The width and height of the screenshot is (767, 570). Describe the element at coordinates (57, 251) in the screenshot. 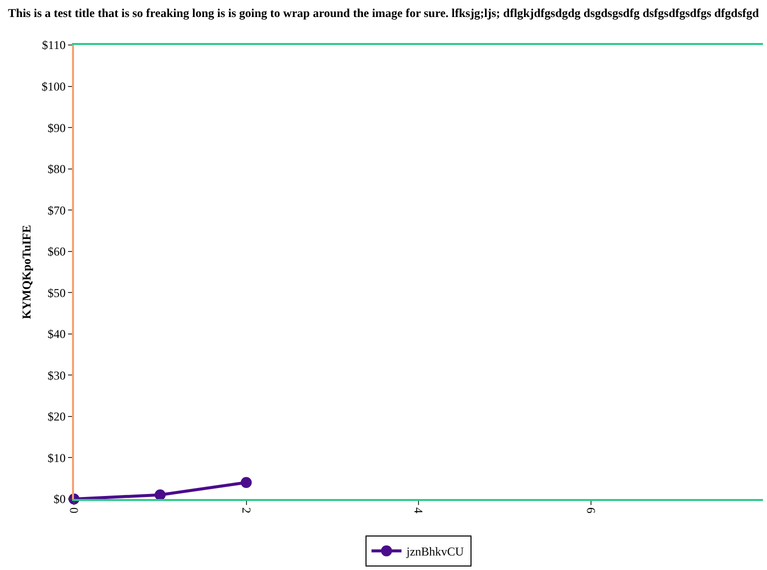

I see `y-tick-label: $60` at that location.